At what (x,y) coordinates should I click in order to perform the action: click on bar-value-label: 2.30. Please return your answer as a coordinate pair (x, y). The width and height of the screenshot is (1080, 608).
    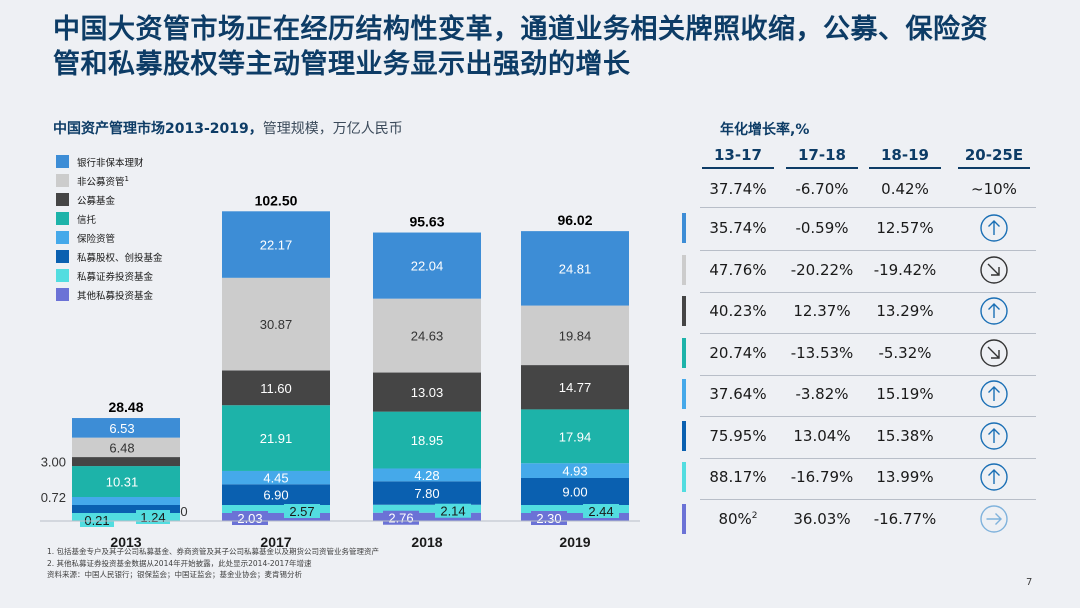
    Looking at the image, I should click on (548, 518).